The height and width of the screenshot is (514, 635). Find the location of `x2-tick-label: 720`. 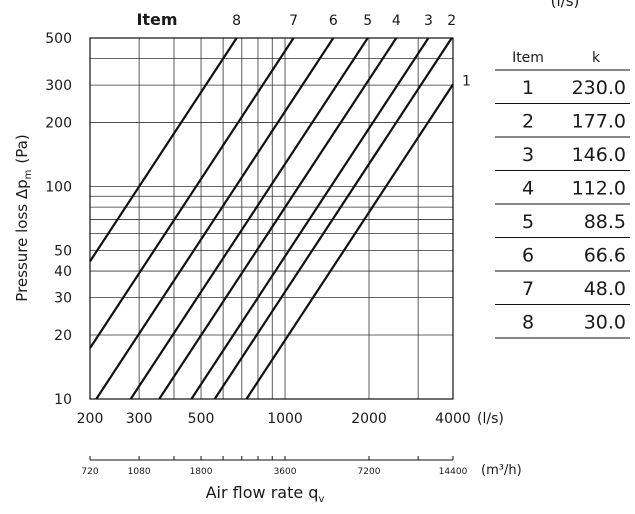

x2-tick-label: 720 is located at coordinates (89, 472).